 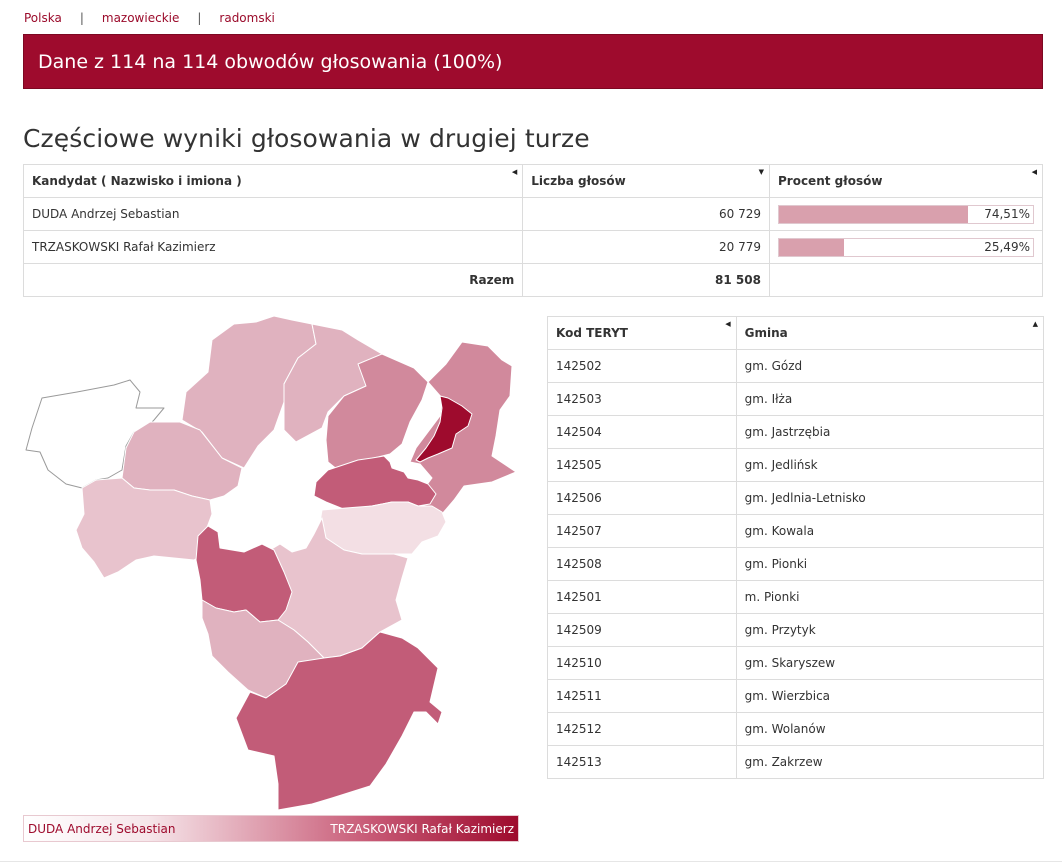 I want to click on table-row: 142509 gm. Przytyk, so click(x=796, y=630).